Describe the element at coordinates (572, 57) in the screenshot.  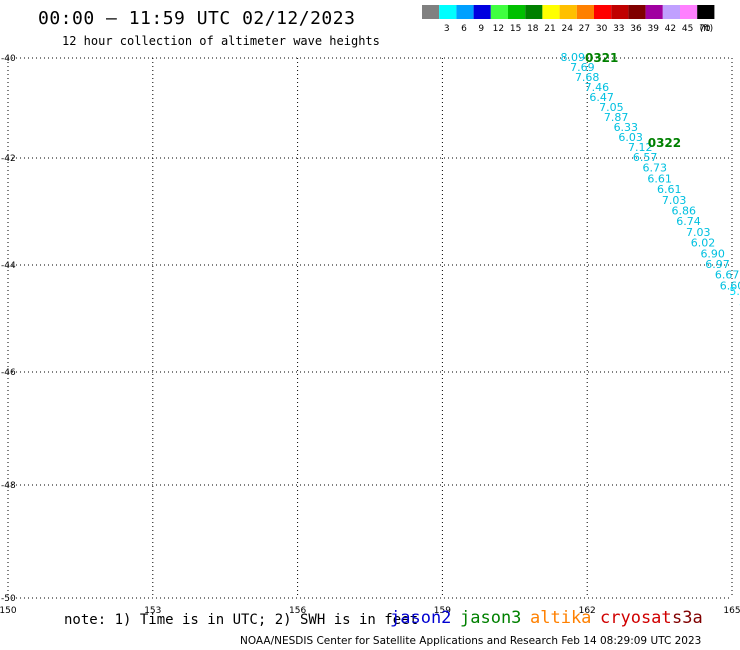
I see `wave-height-label: 8.09` at that location.